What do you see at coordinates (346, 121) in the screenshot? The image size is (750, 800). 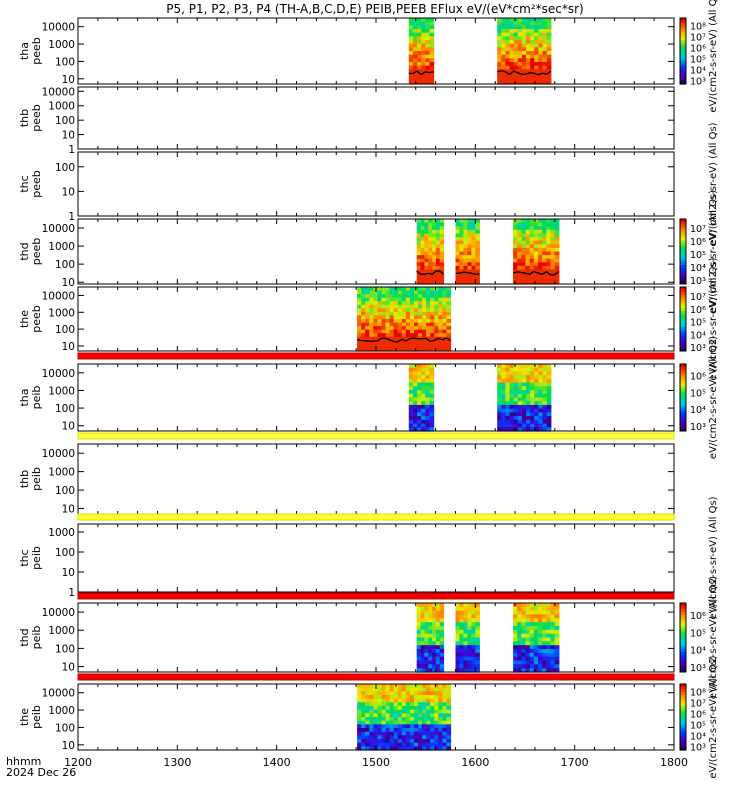 I see `panel-thb-peeb: 1 10 100 1000 10000 thb peeb` at bounding box center [346, 121].